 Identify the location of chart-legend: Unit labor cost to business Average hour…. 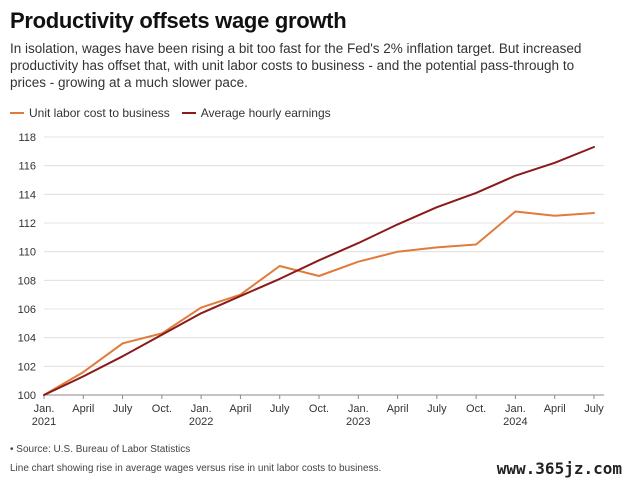
(170, 113).